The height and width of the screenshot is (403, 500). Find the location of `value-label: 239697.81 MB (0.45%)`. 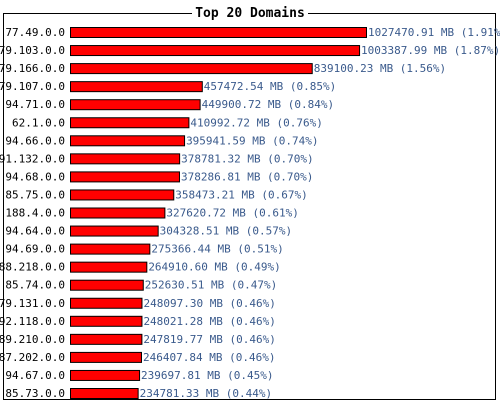

value-label: 239697.81 MB (0.45%) is located at coordinates (207, 375).